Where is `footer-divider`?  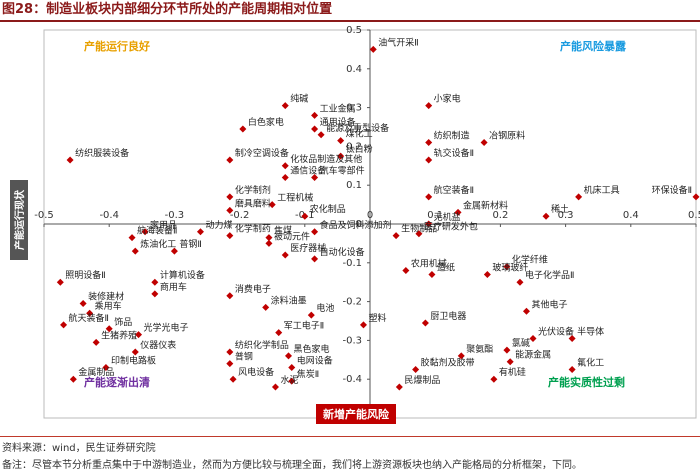 footer-divider is located at coordinates (350, 436).